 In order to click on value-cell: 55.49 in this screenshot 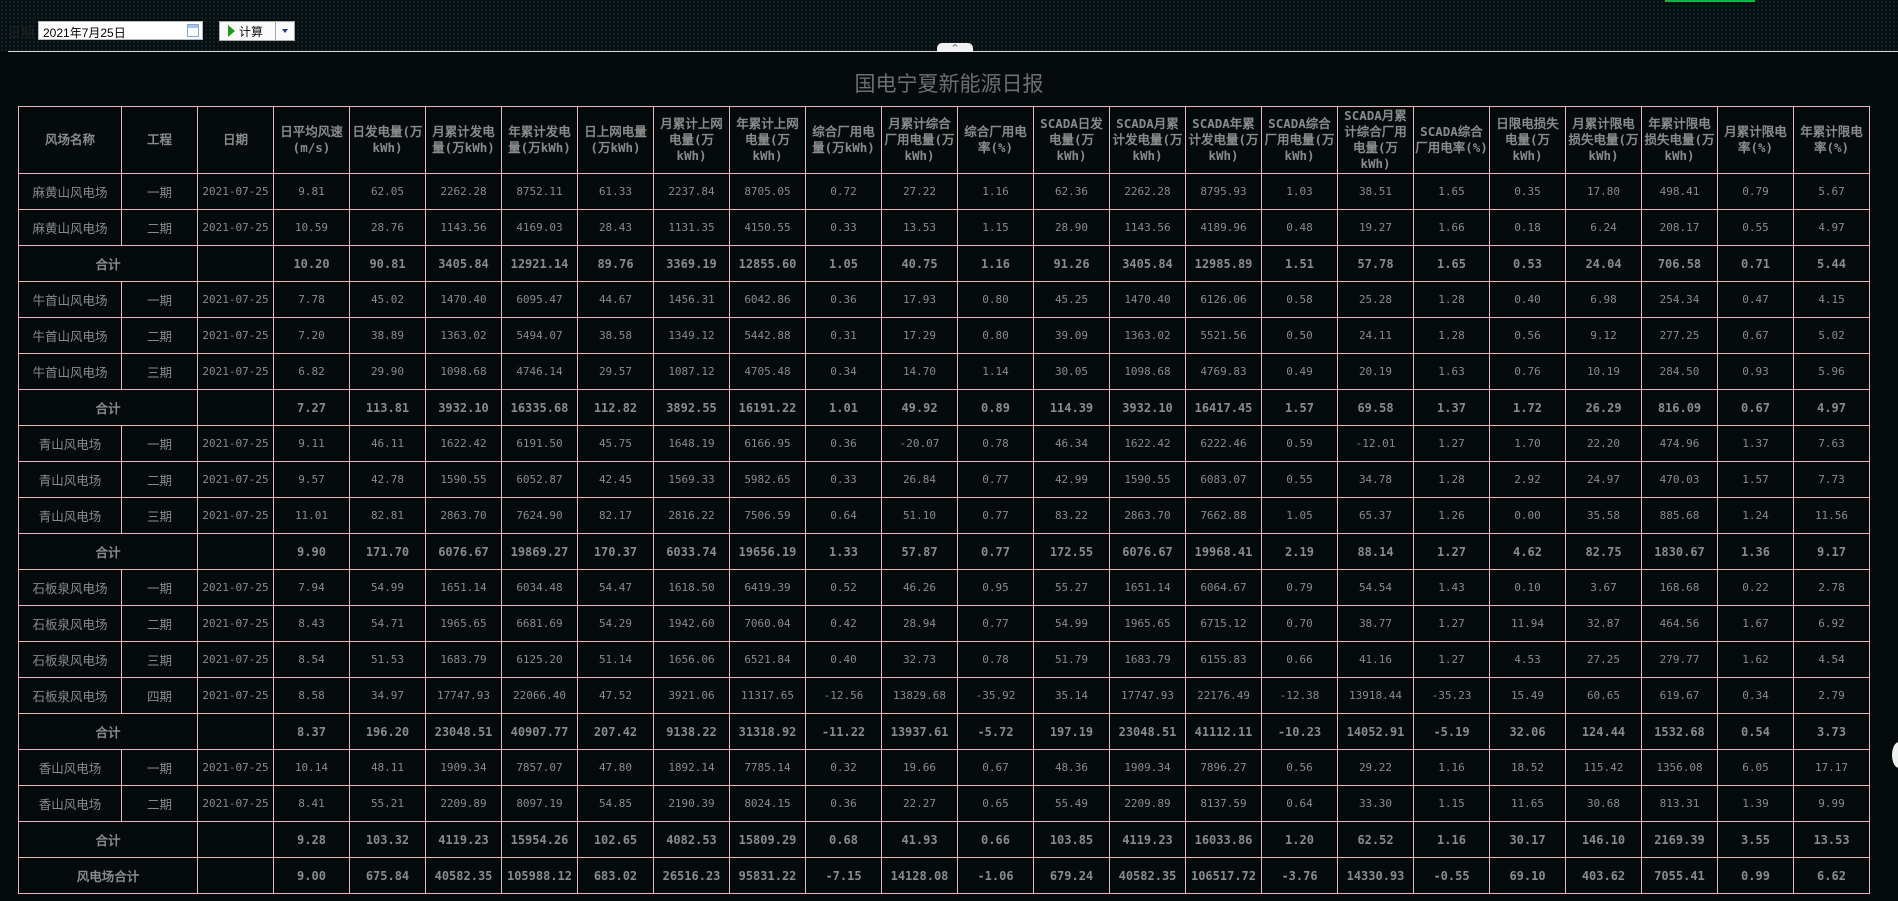, I will do `click(1071, 803)`.